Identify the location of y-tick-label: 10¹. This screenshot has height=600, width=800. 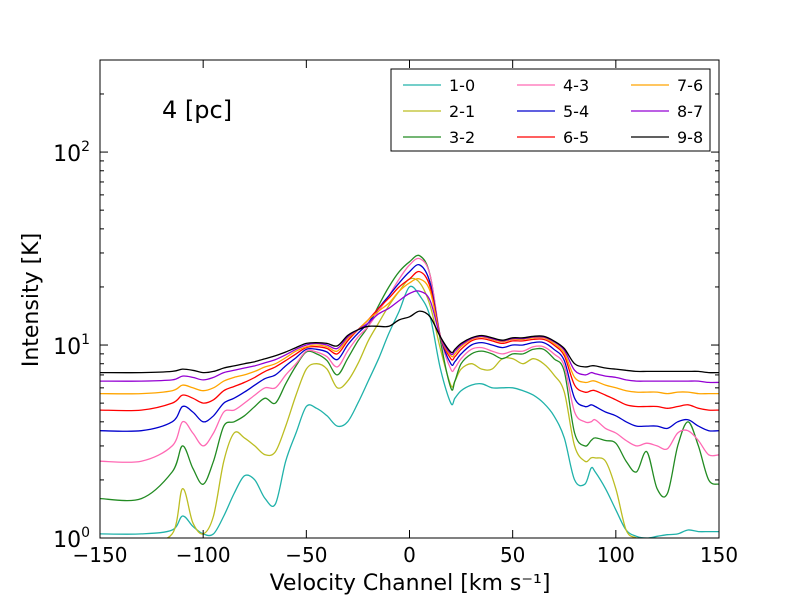
(71, 346).